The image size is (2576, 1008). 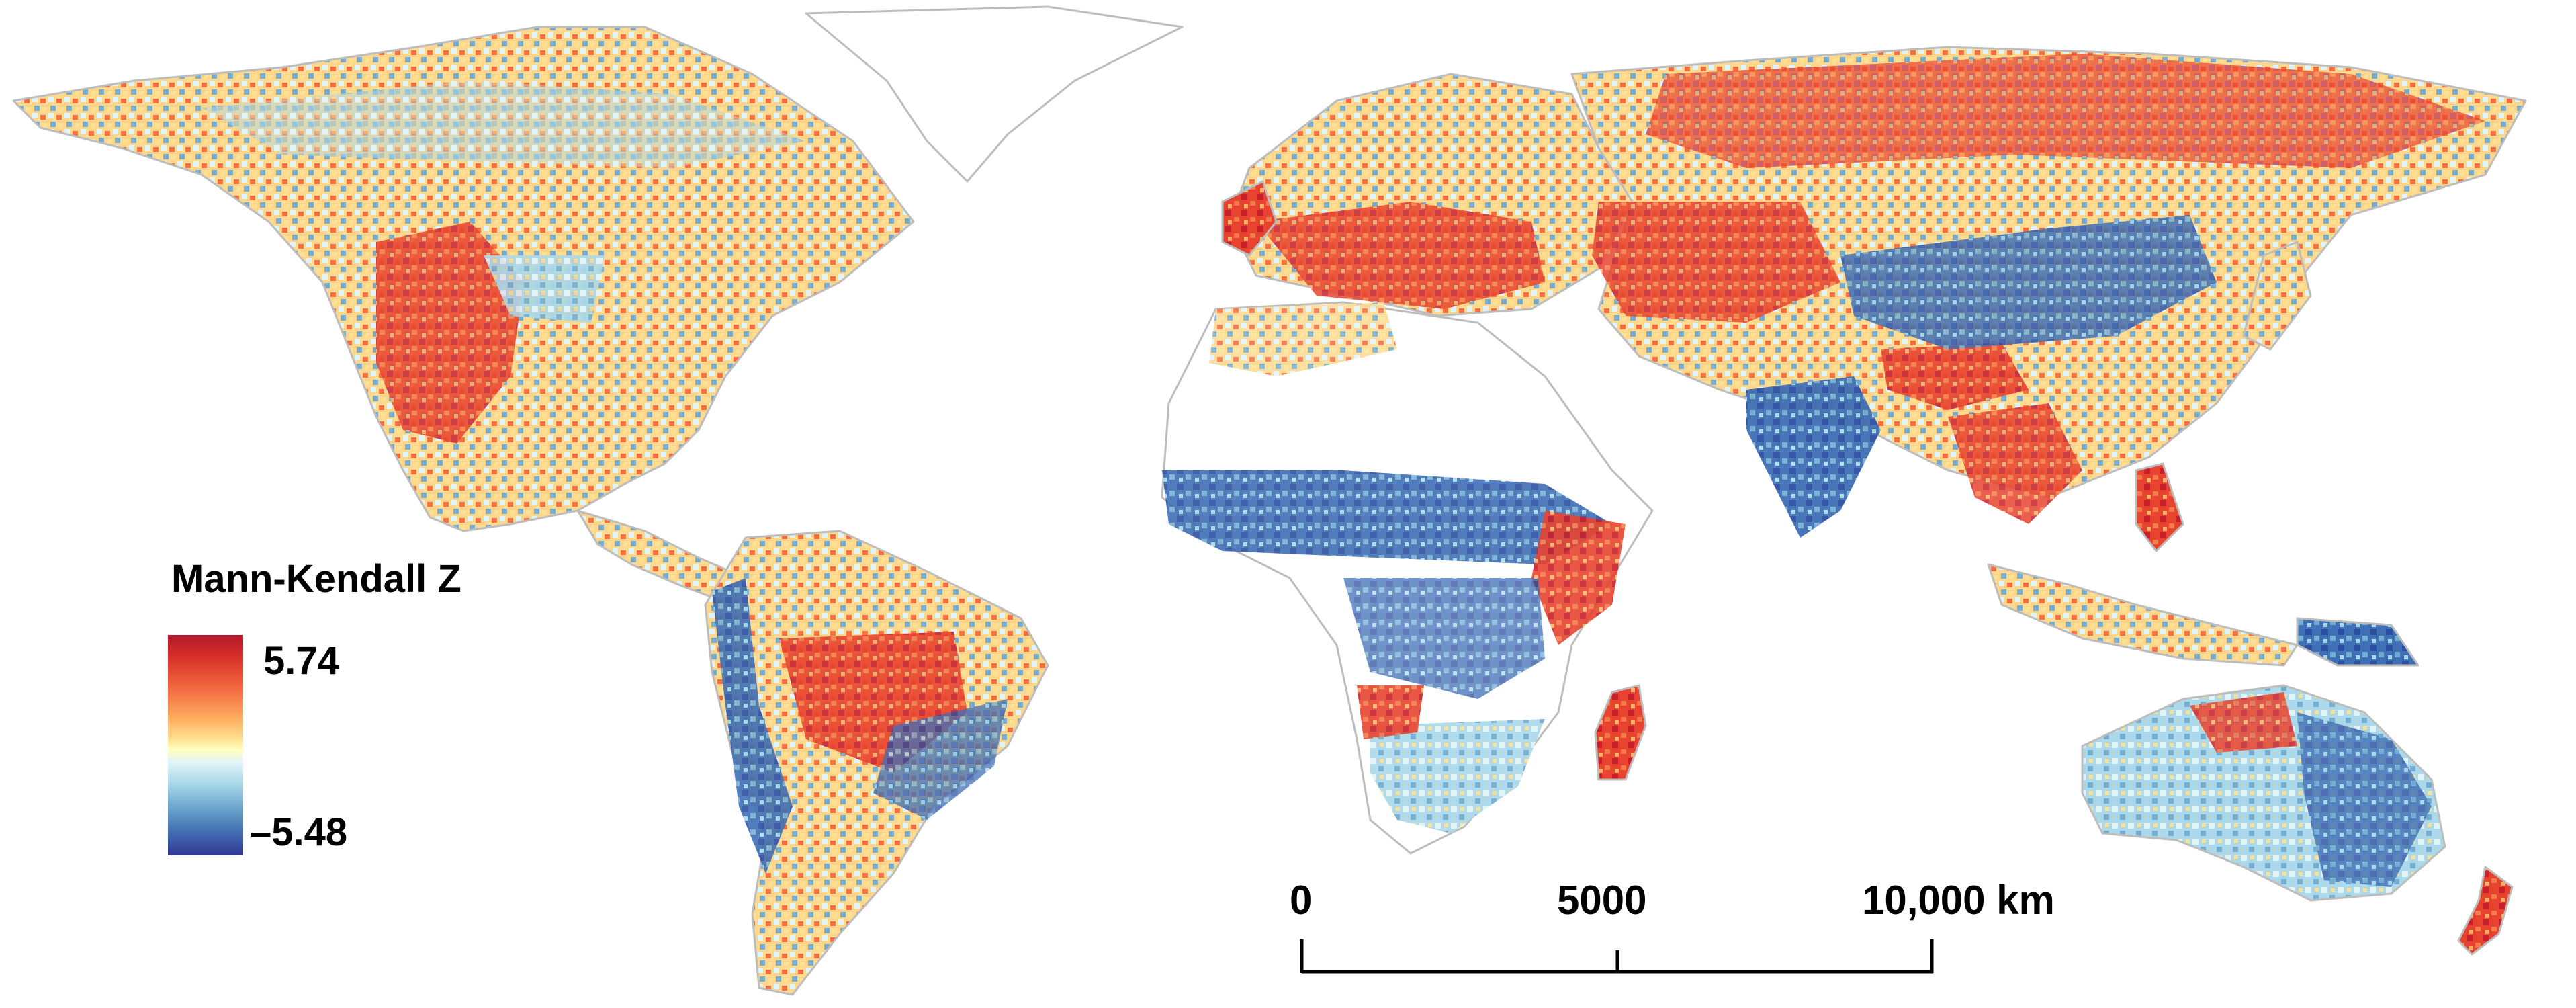 I want to click on australia-north-red, so click(x=2244, y=723).